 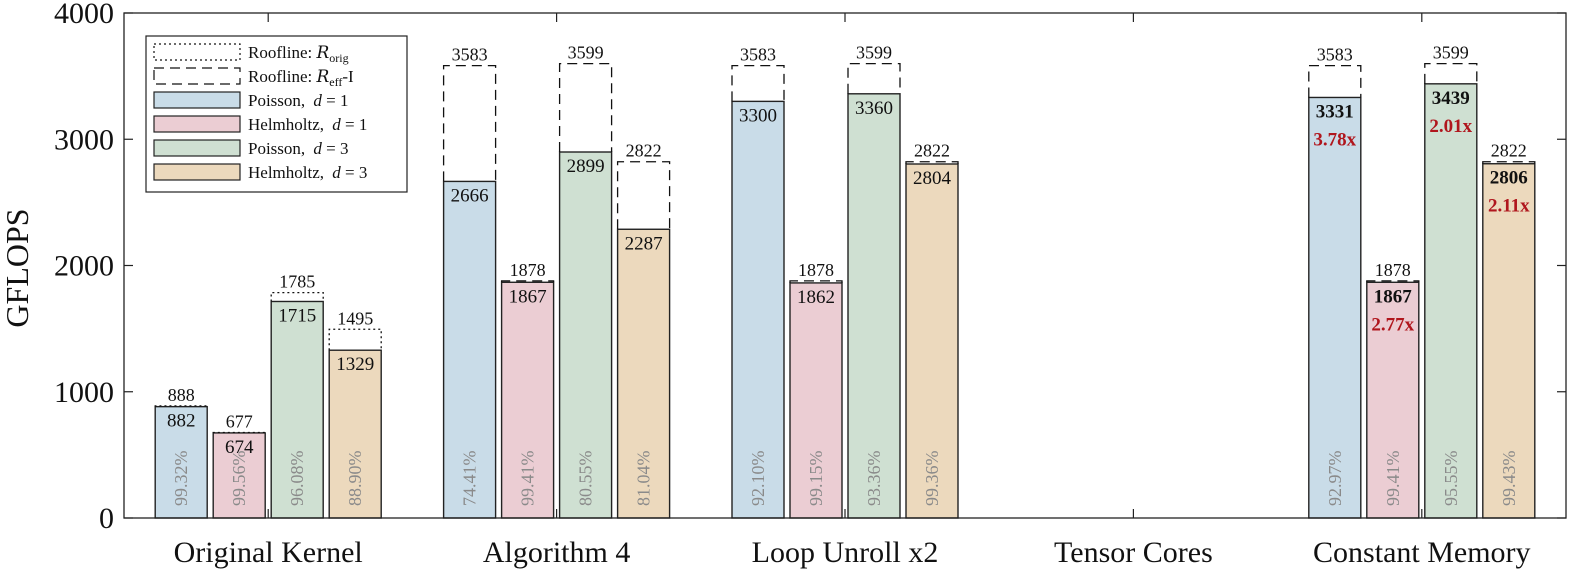 I want to click on value-label: 3300, so click(x=758, y=115).